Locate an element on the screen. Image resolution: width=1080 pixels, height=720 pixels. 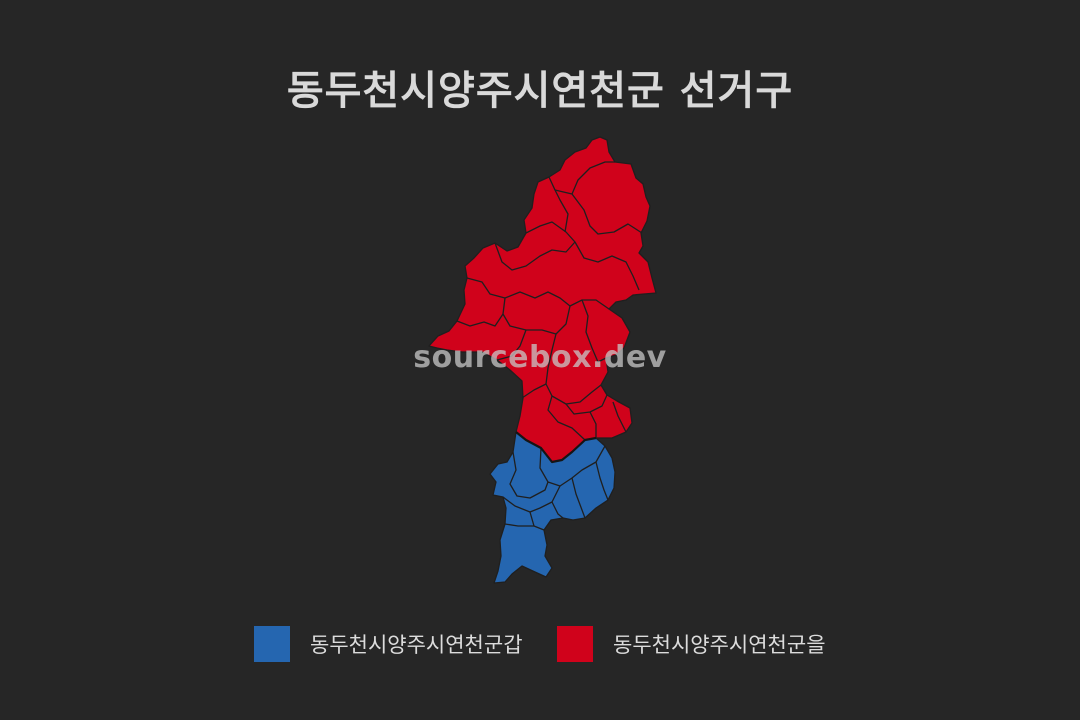
legend-swatch-gap is located at coordinates (272, 644).